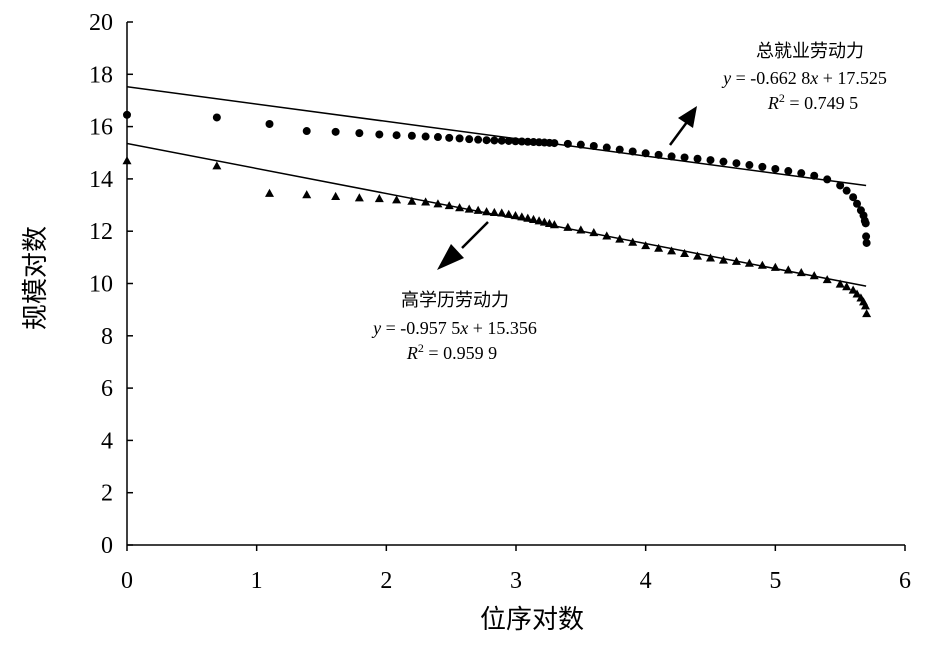 The width and height of the screenshot is (946, 650). Describe the element at coordinates (101, 75) in the screenshot. I see `y-tick-label: 18` at that location.